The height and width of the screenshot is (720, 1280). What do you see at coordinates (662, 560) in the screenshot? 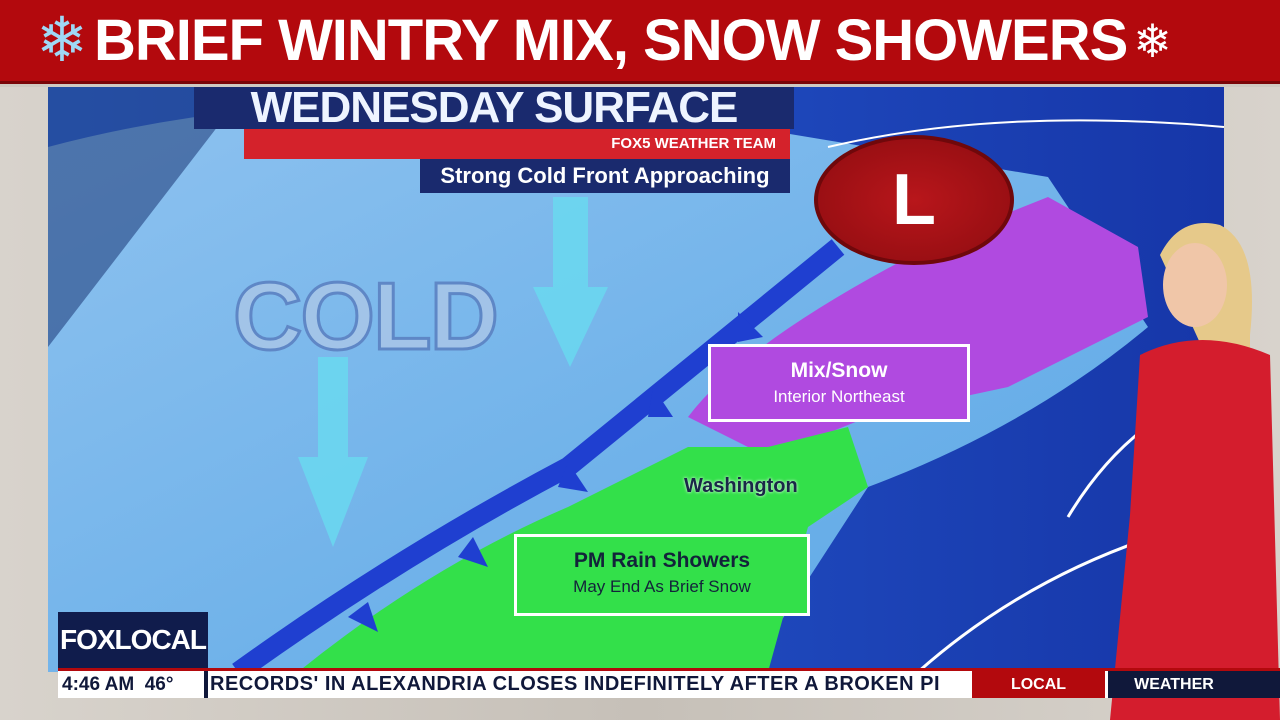
I see `rain-title: PM Rain Showers` at bounding box center [662, 560].